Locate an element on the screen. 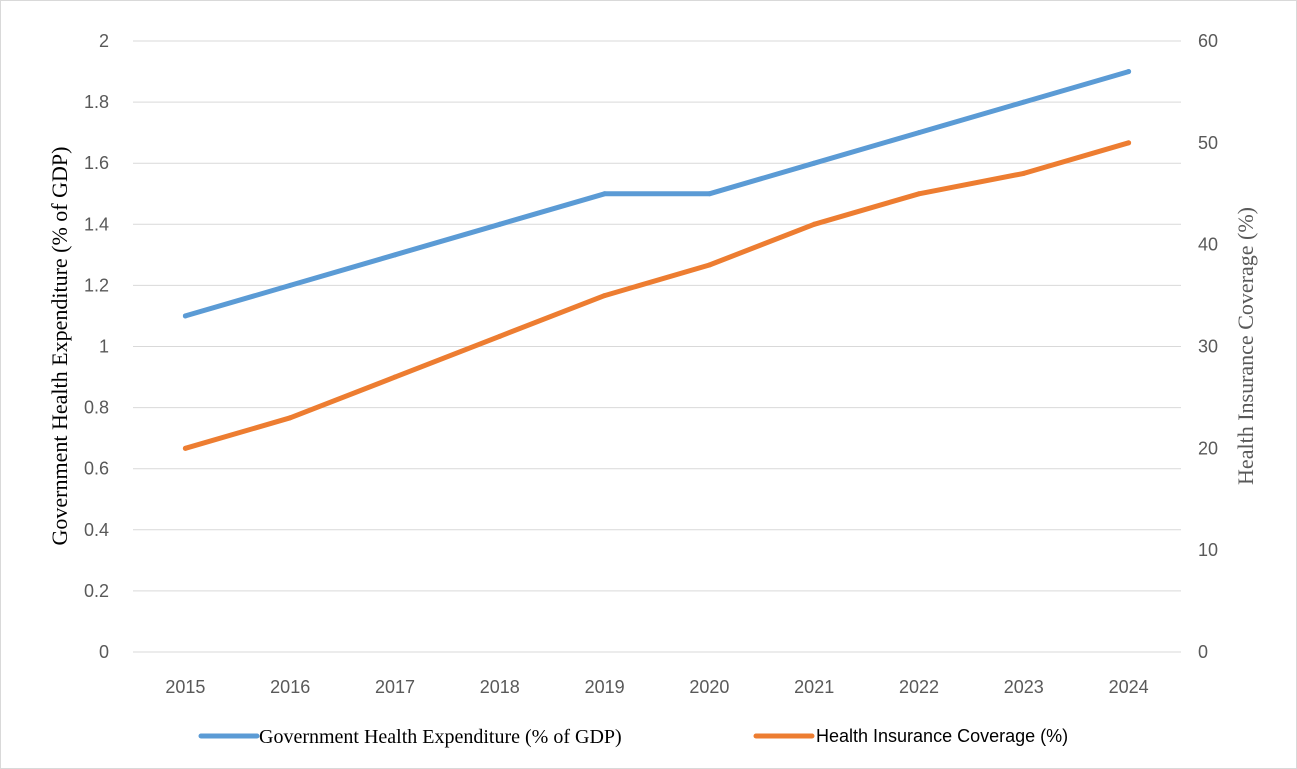  right-tick-label: 0 is located at coordinates (1203, 652).